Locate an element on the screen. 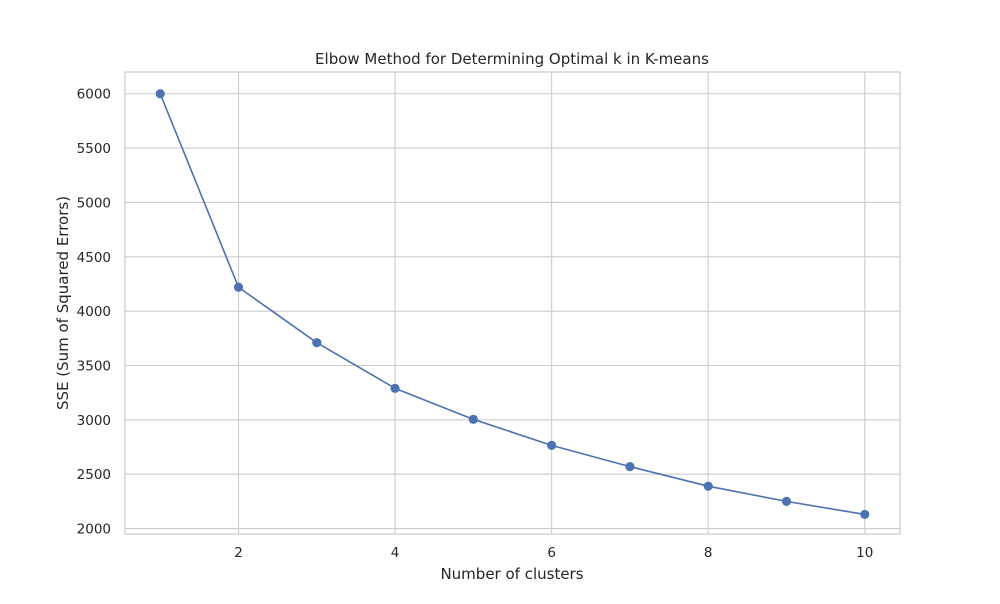 The image size is (1000, 604). x-tick-labels: 2 4 6 8 10 is located at coordinates (553, 553).